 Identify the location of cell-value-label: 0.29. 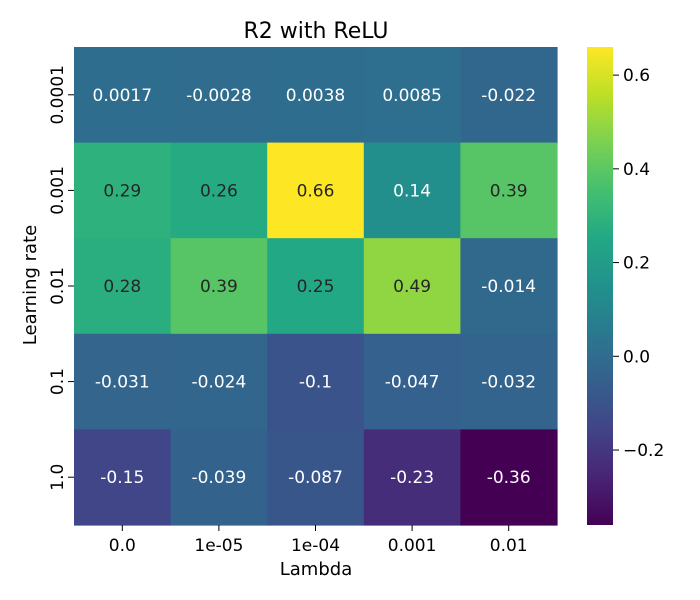
(122, 191).